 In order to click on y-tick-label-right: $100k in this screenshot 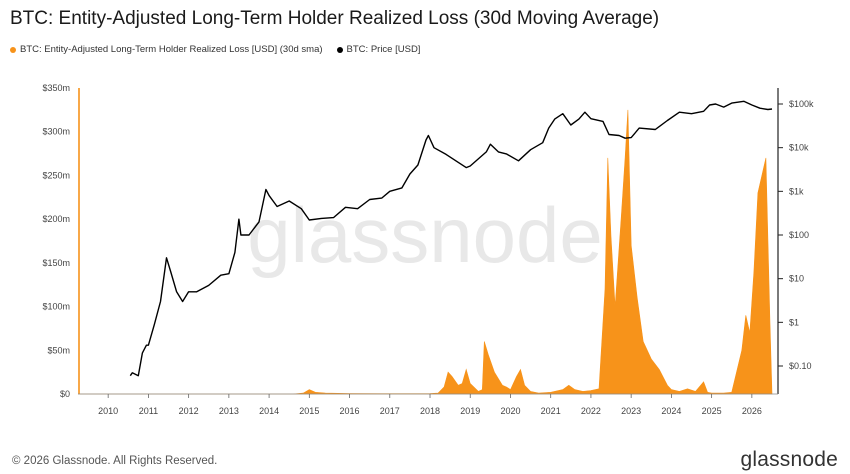, I will do `click(801, 104)`.